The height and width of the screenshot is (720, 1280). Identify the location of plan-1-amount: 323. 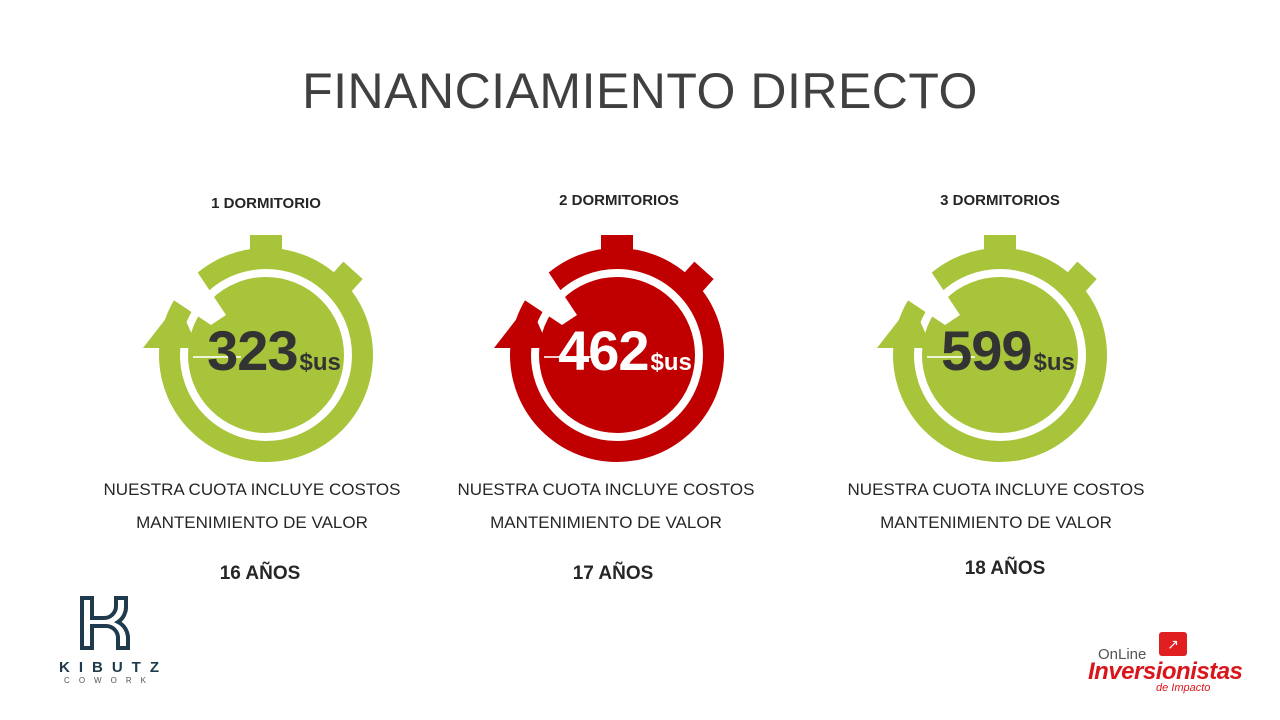
(252, 350).